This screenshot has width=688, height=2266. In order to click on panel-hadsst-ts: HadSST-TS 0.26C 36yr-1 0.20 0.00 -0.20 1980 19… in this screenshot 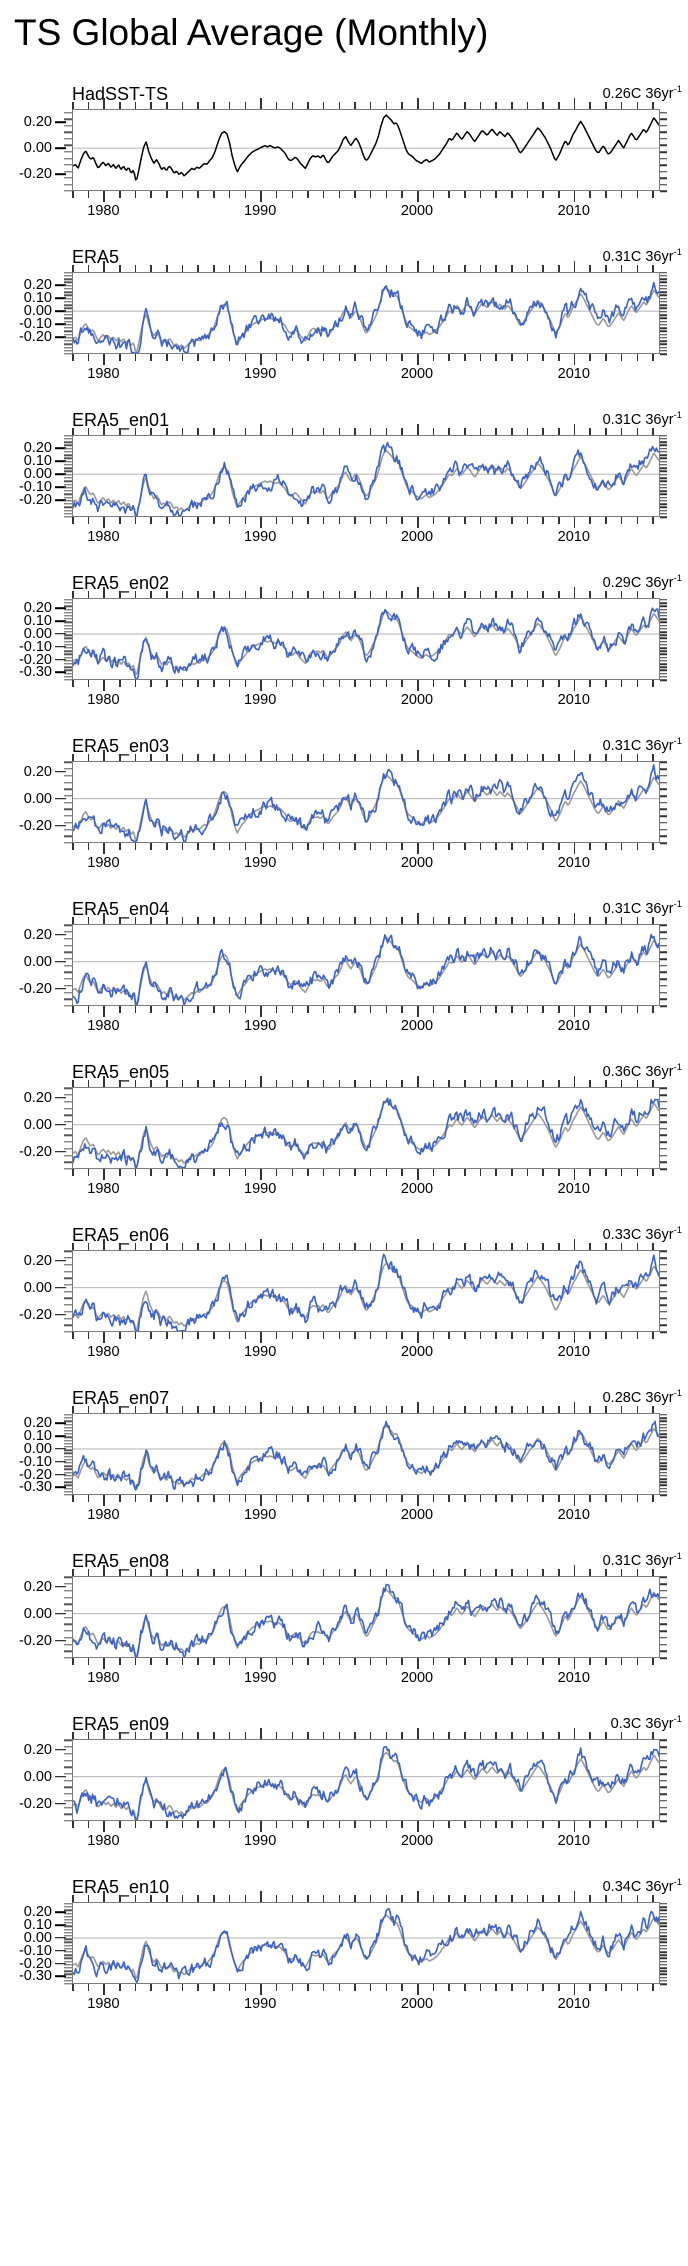, I will do `click(344, 165)`.